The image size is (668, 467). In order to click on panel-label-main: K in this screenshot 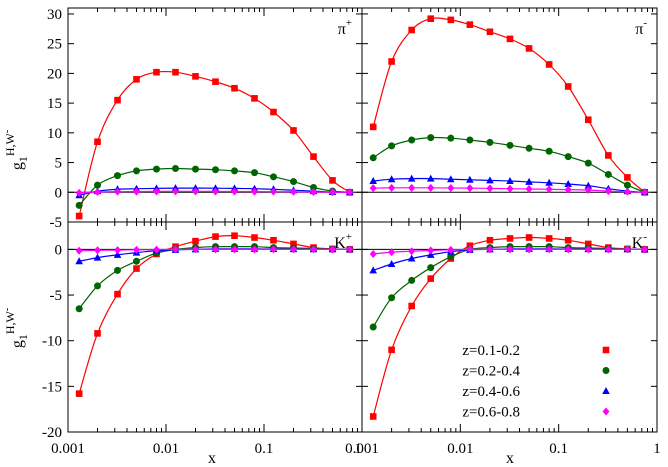, I will do `click(340, 243)`.